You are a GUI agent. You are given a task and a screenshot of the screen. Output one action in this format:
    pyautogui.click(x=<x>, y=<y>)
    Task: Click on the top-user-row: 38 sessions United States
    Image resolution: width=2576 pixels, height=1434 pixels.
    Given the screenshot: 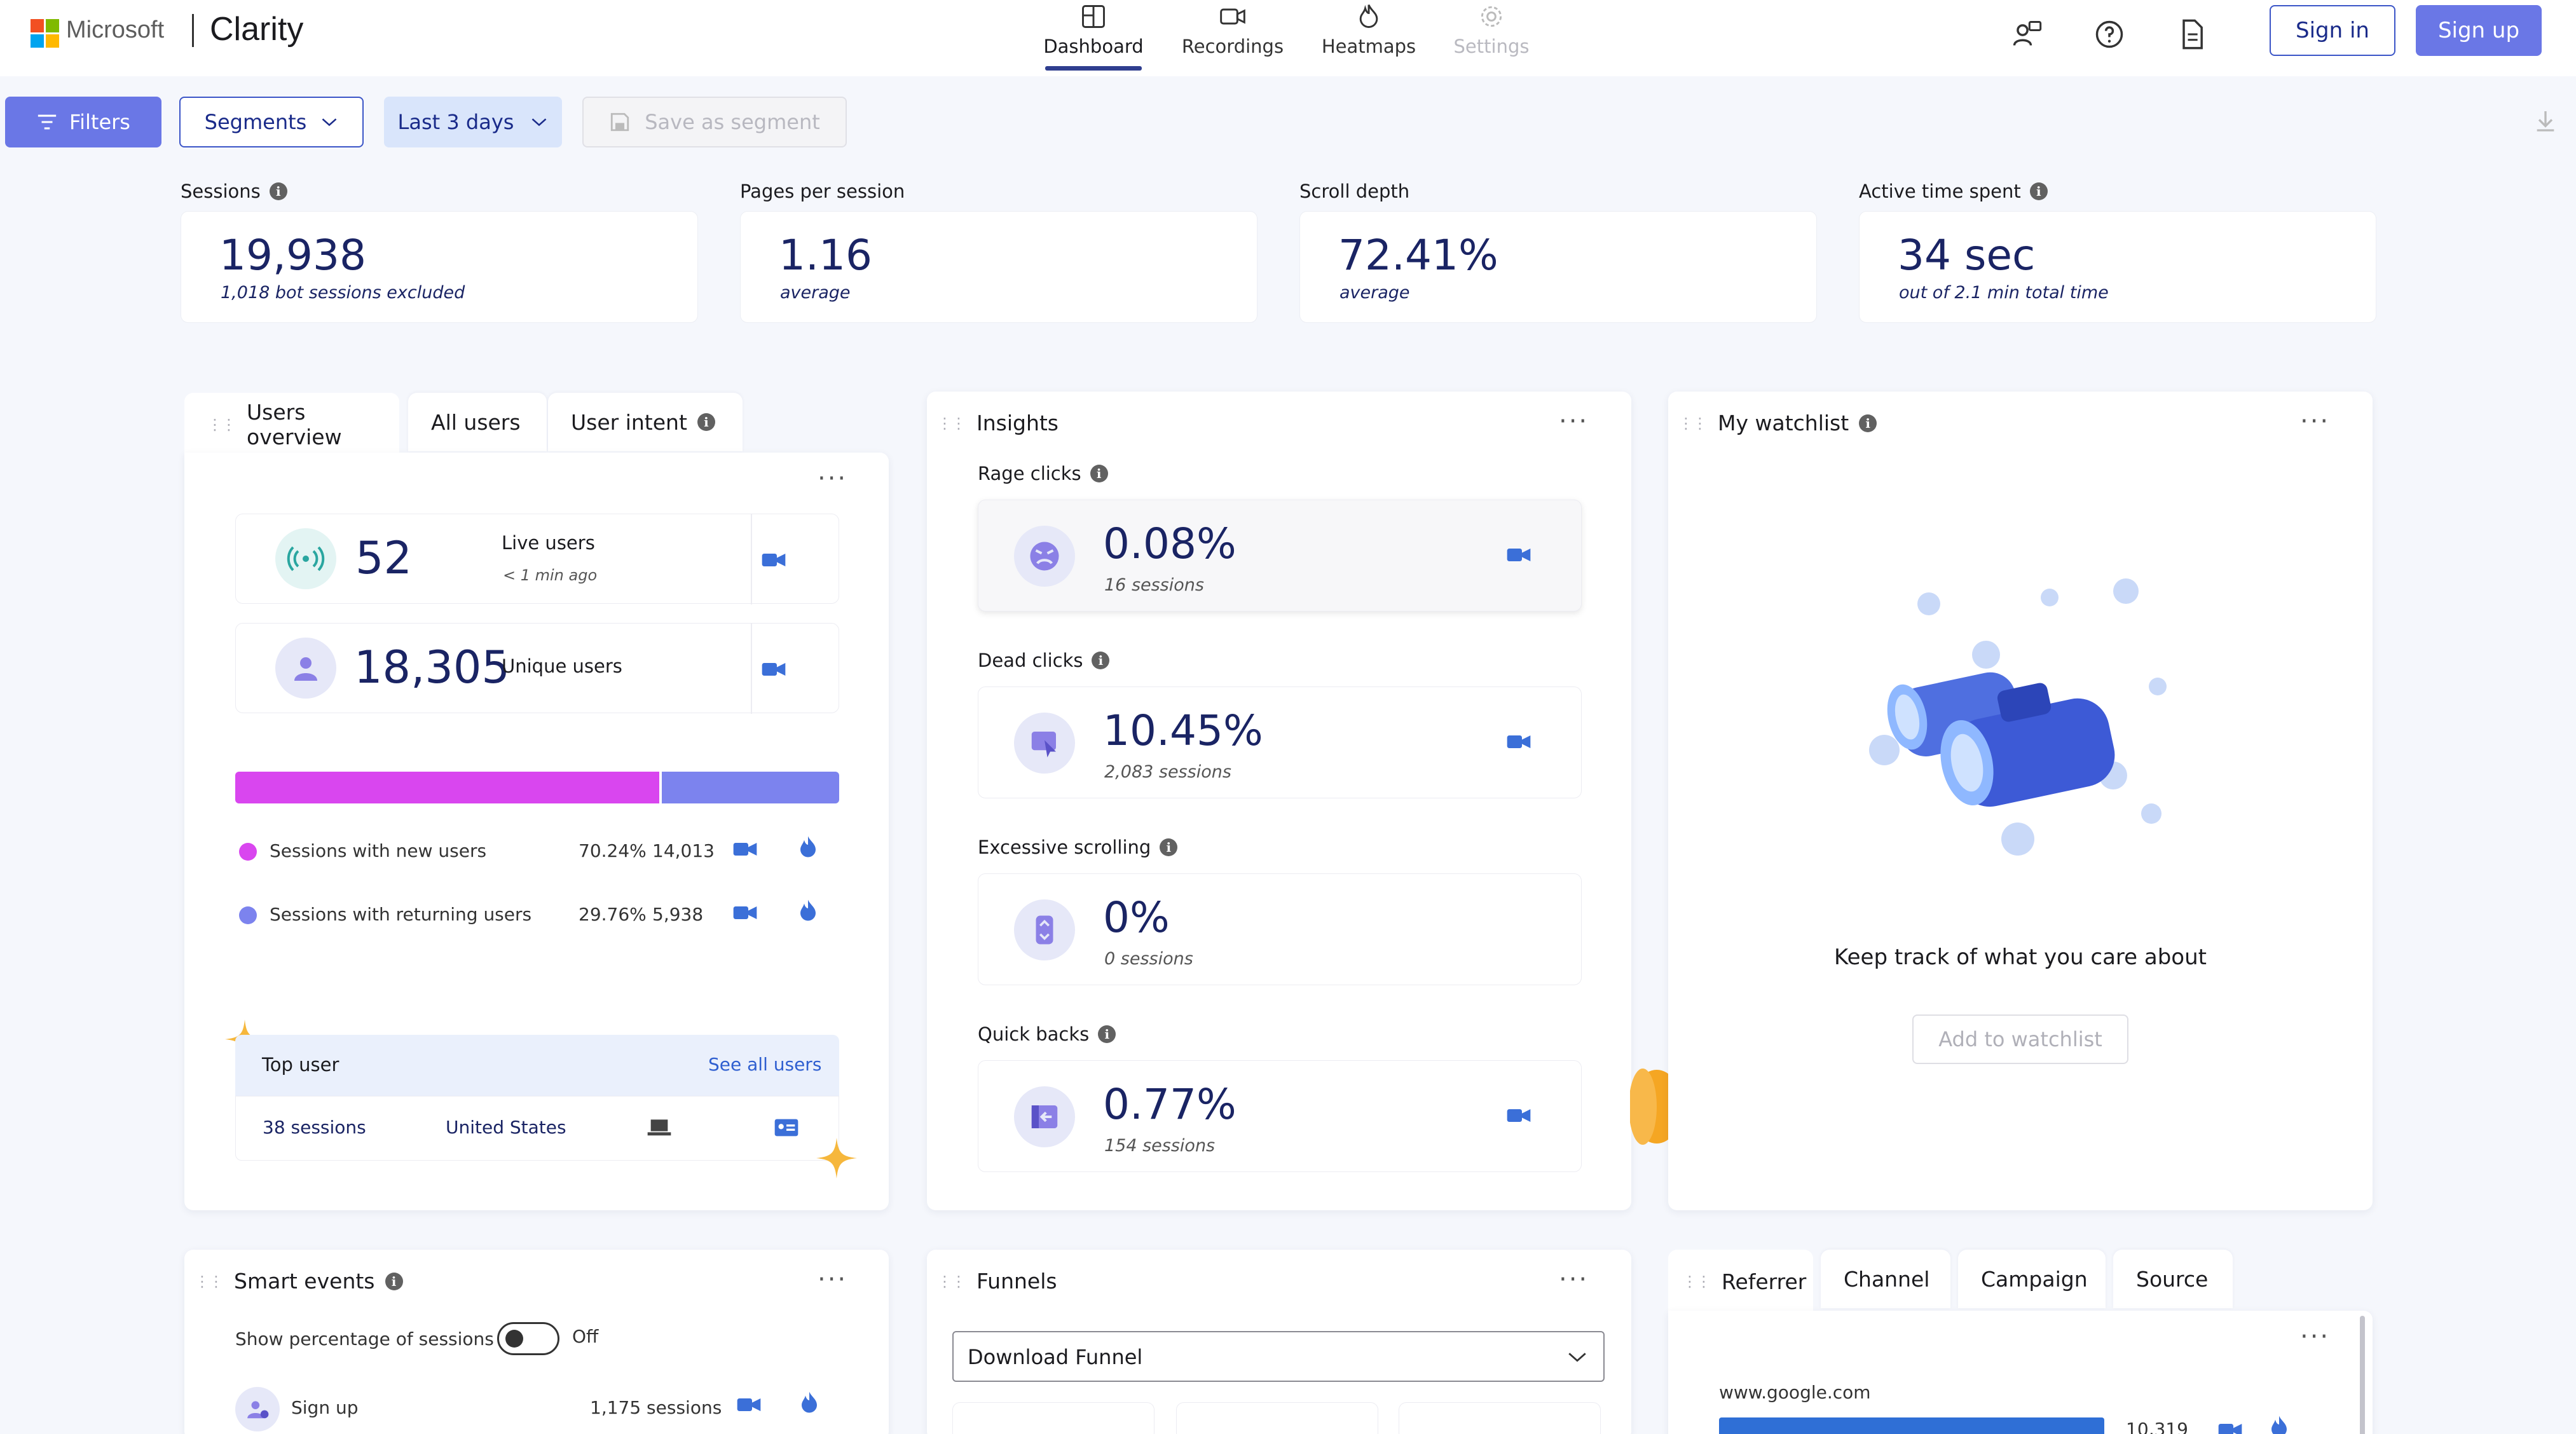 What is the action you would take?
    pyautogui.click(x=537, y=1128)
    